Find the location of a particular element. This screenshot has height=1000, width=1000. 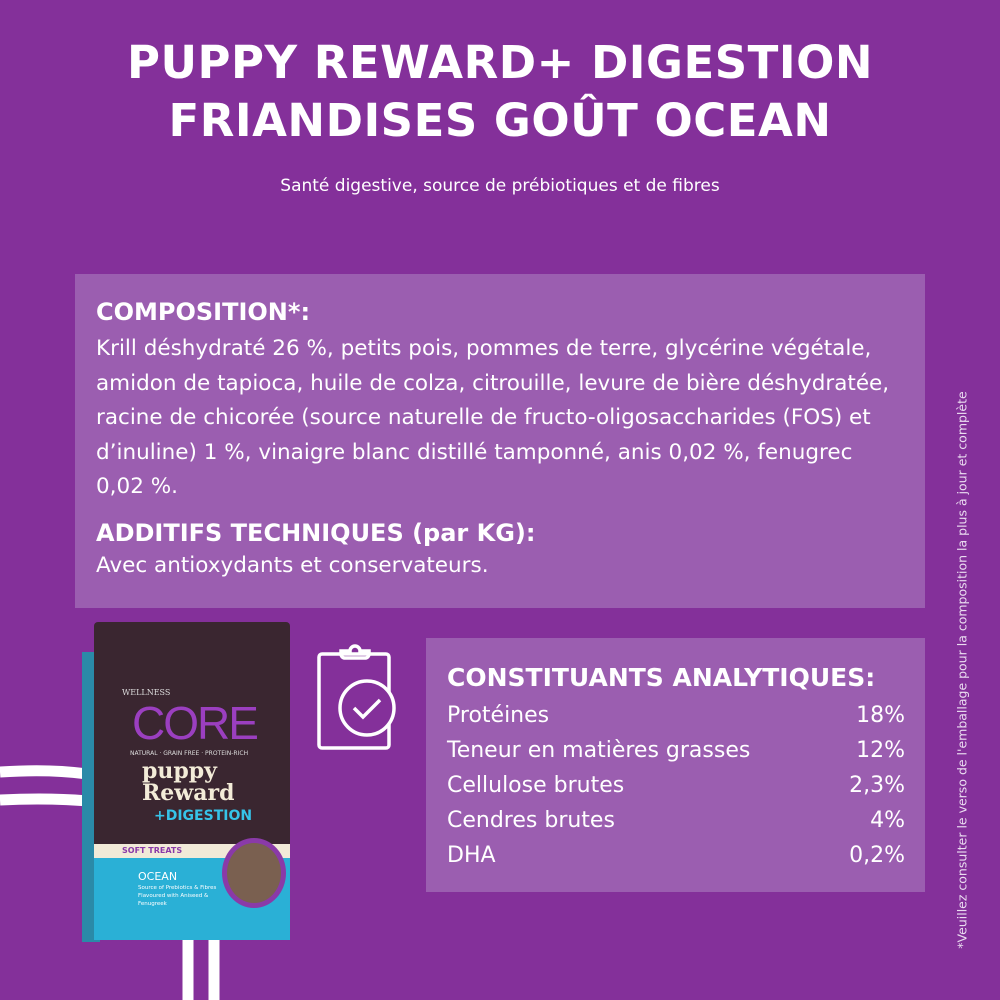

table-row: Cendres brutes 4% is located at coordinates (676, 820).